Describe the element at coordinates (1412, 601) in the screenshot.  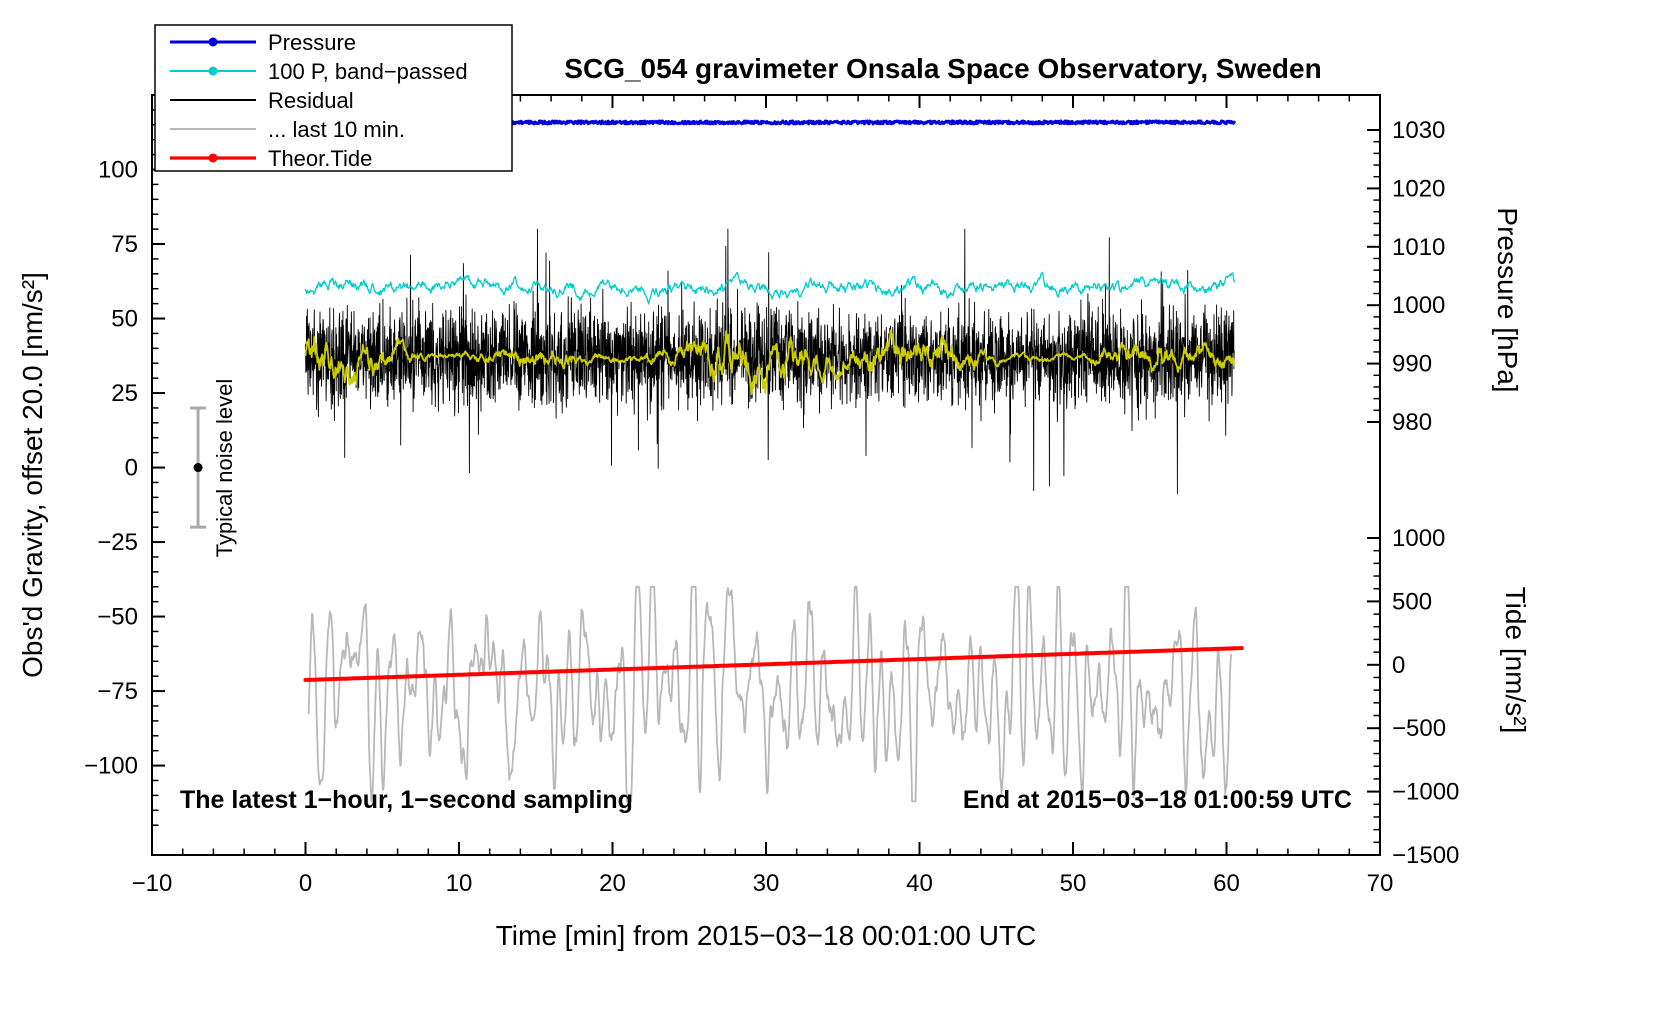
I see `tick-label: 500` at that location.